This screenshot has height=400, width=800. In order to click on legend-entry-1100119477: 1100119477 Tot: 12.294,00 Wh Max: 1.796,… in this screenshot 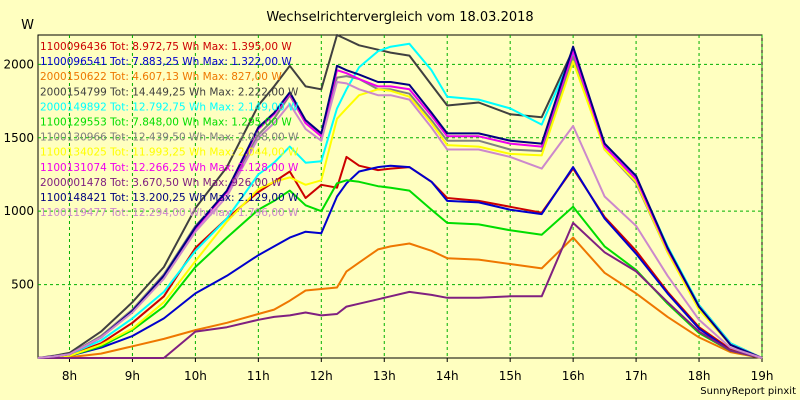, I will do `click(169, 213)`.